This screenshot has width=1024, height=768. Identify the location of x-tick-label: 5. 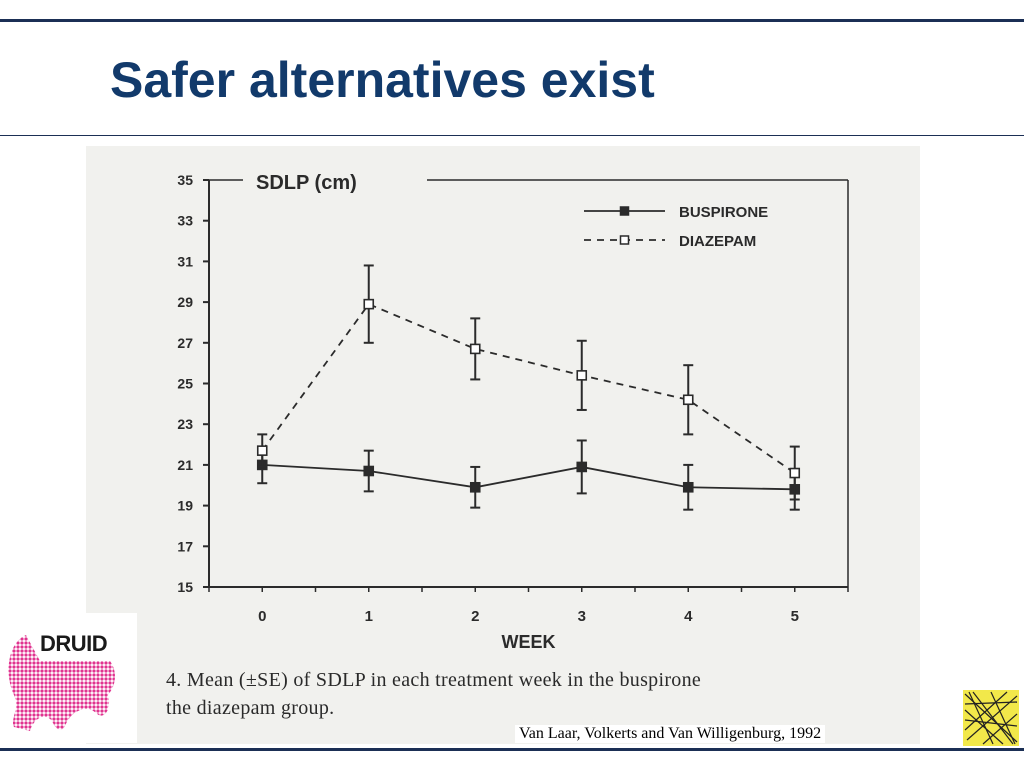
(795, 616).